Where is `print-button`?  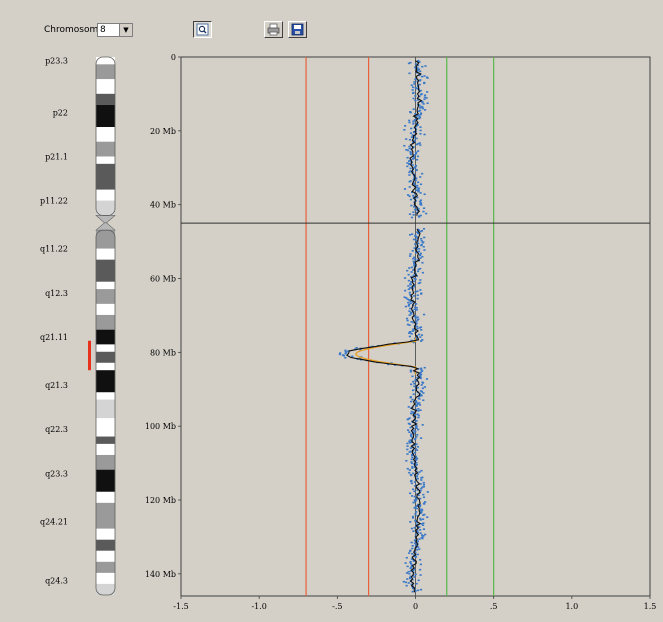 print-button is located at coordinates (273, 29).